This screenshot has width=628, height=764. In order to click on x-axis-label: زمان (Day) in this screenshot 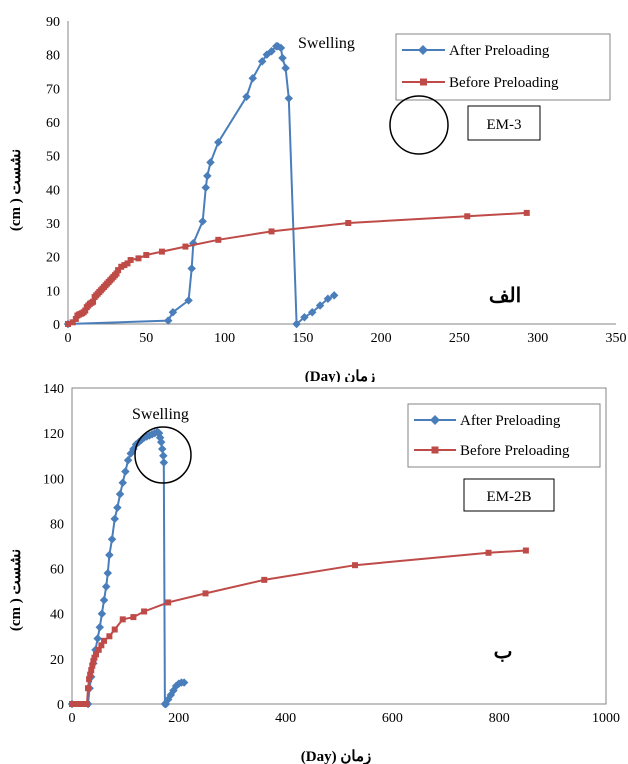, I will do `click(340, 375)`.